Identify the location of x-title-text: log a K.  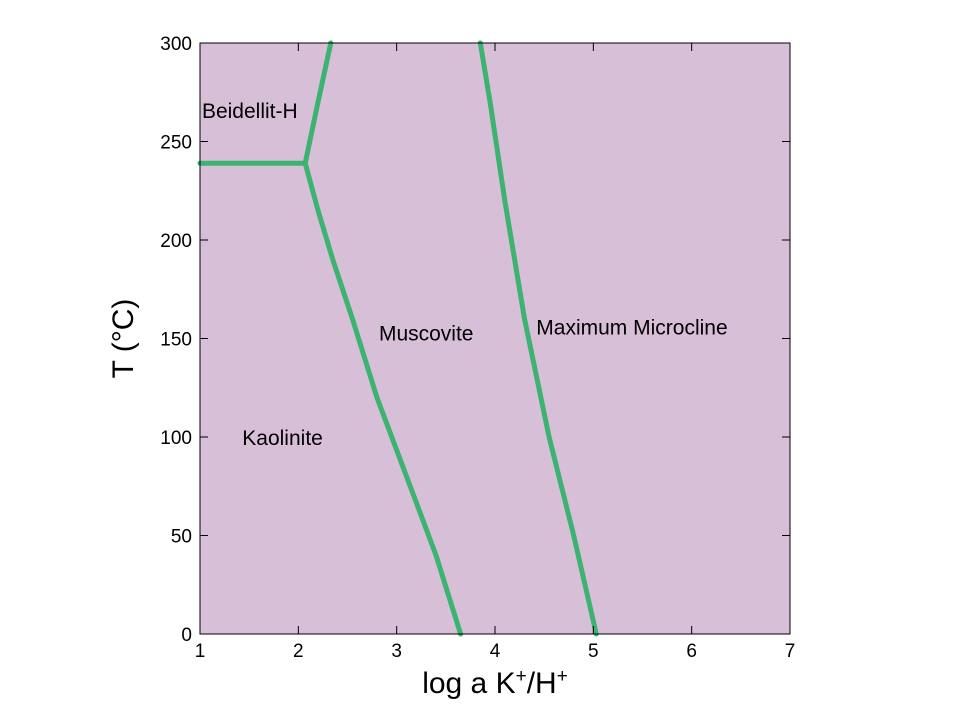
(468, 683).